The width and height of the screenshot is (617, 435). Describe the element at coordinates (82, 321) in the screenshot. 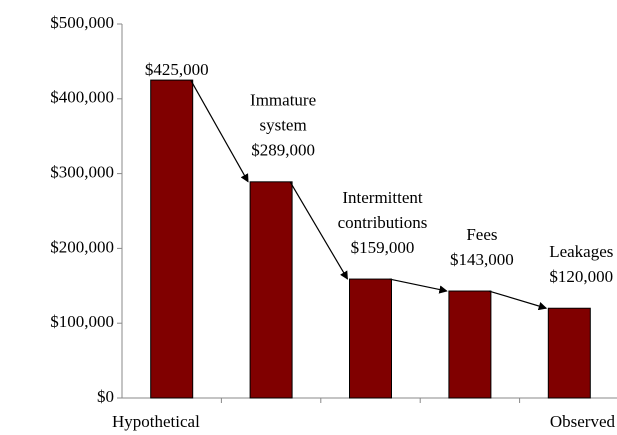

I see `y-tick-label: $100,000` at that location.